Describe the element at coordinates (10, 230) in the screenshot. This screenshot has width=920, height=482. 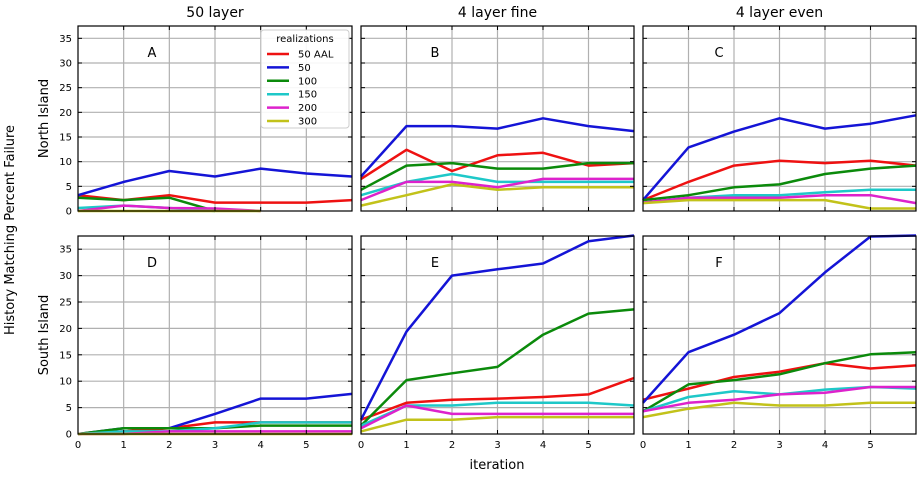
I see `y-axis-label: History Matching Percent Failure` at that location.